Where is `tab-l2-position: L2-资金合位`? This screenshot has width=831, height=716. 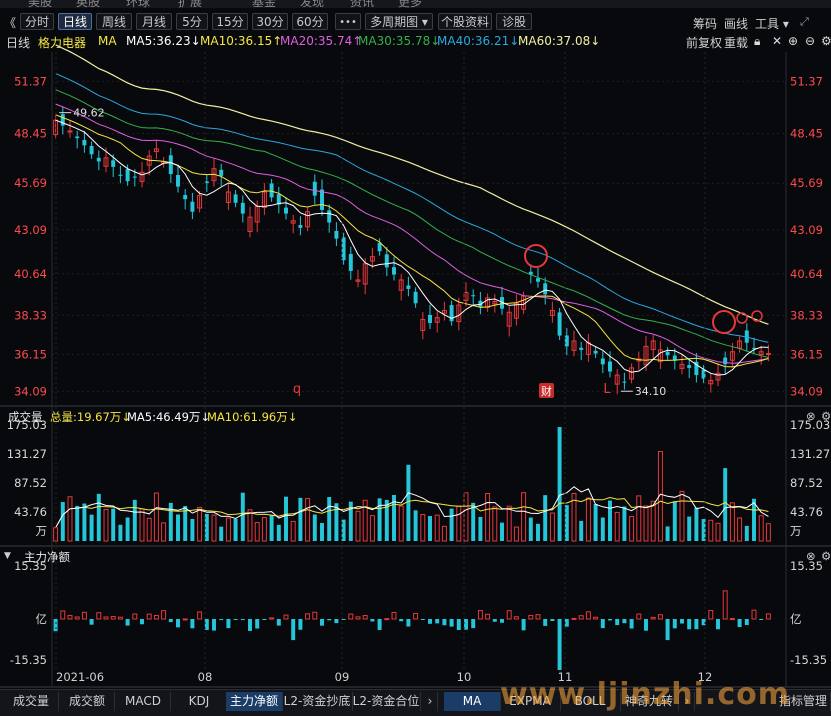
tab-l2-position: L2-资金合位 is located at coordinates (386, 701).